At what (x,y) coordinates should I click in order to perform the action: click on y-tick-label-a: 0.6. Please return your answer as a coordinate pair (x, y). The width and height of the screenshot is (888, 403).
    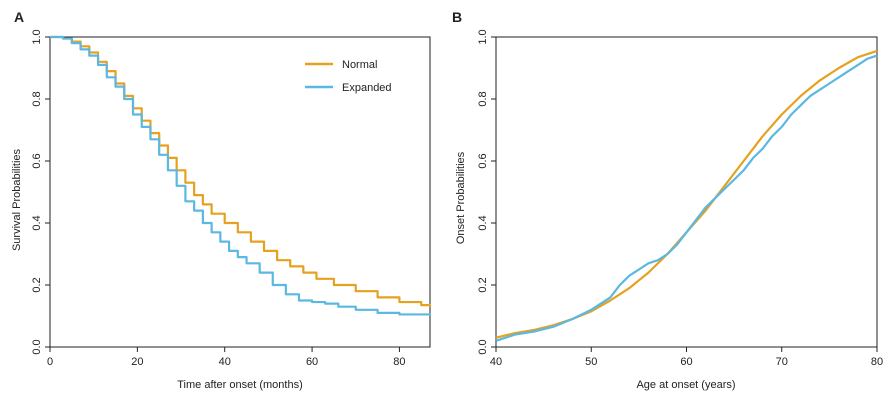
    Looking at the image, I should click on (37, 160).